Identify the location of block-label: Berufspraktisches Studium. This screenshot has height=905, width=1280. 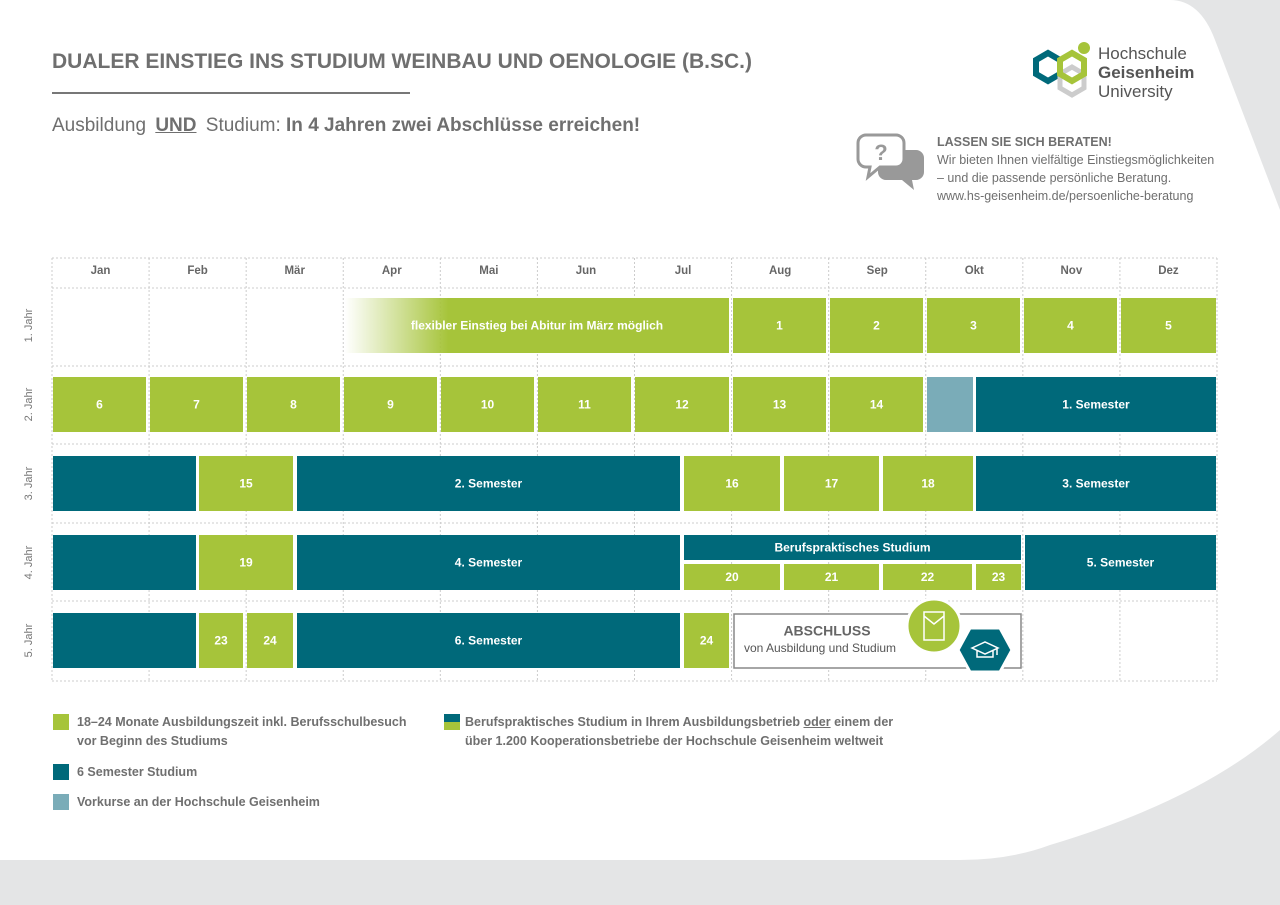
(852, 548).